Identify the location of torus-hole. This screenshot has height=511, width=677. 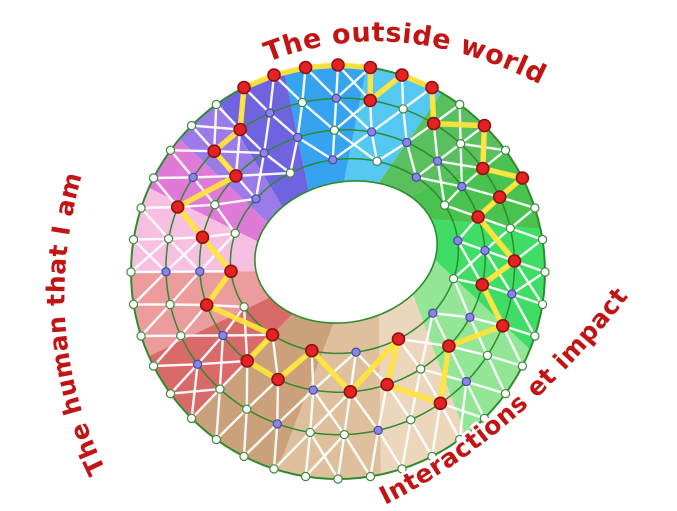
(346, 252).